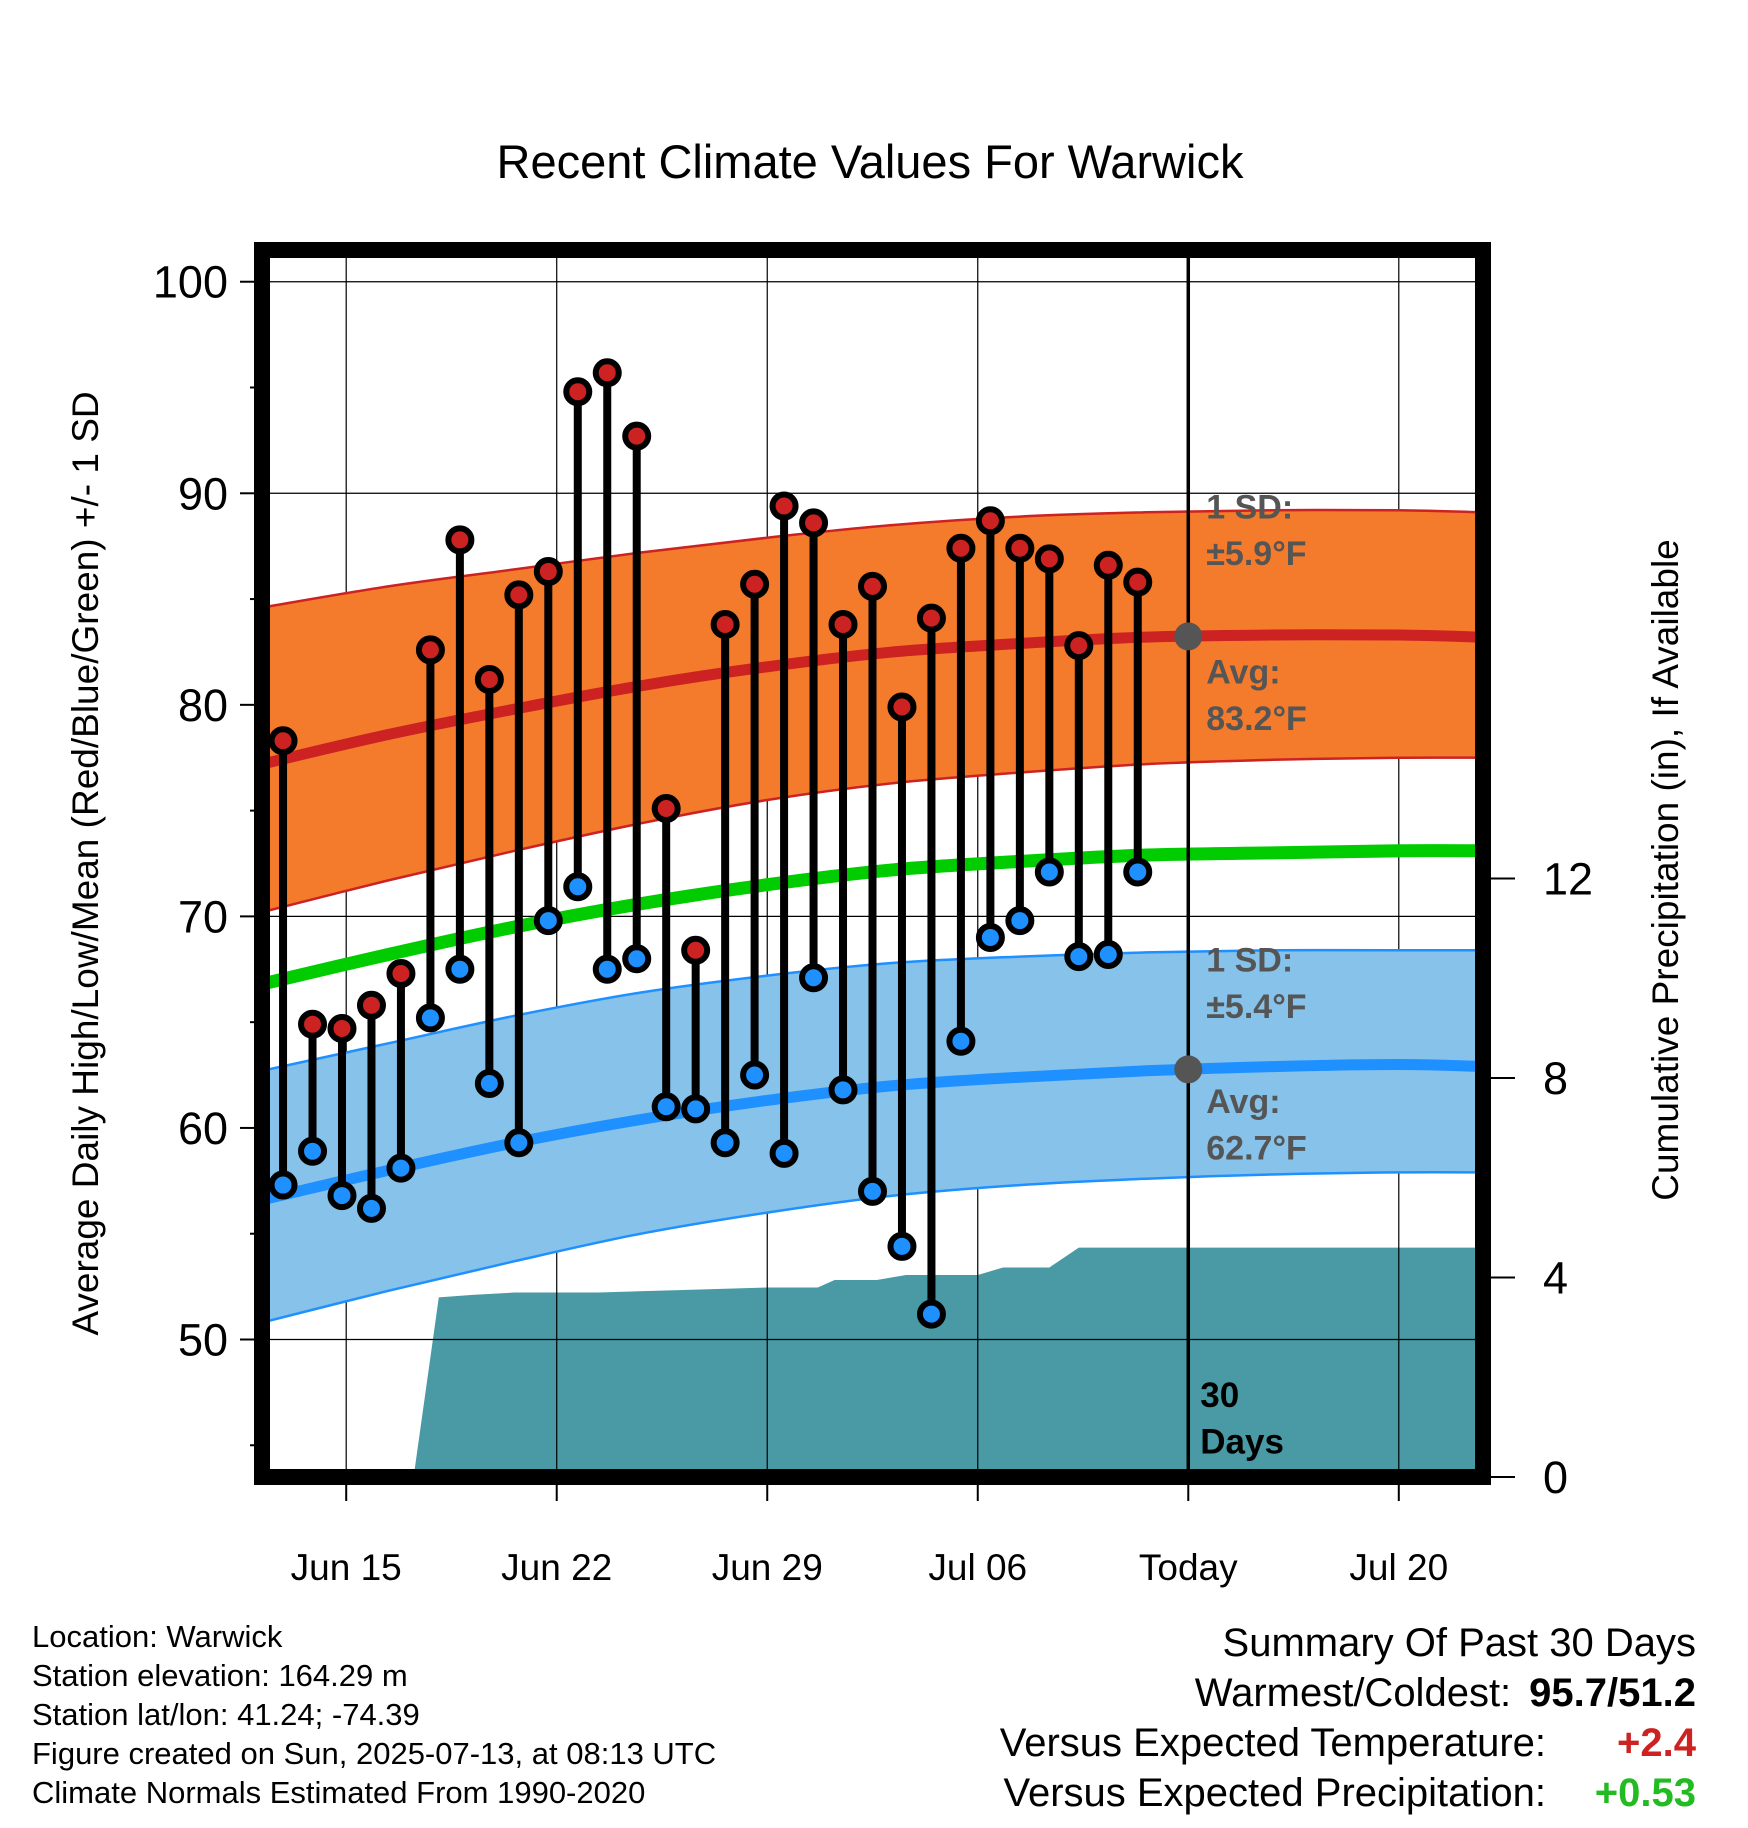  What do you see at coordinates (157, 1636) in the screenshot?
I see `location-text: Location: Warwick` at bounding box center [157, 1636].